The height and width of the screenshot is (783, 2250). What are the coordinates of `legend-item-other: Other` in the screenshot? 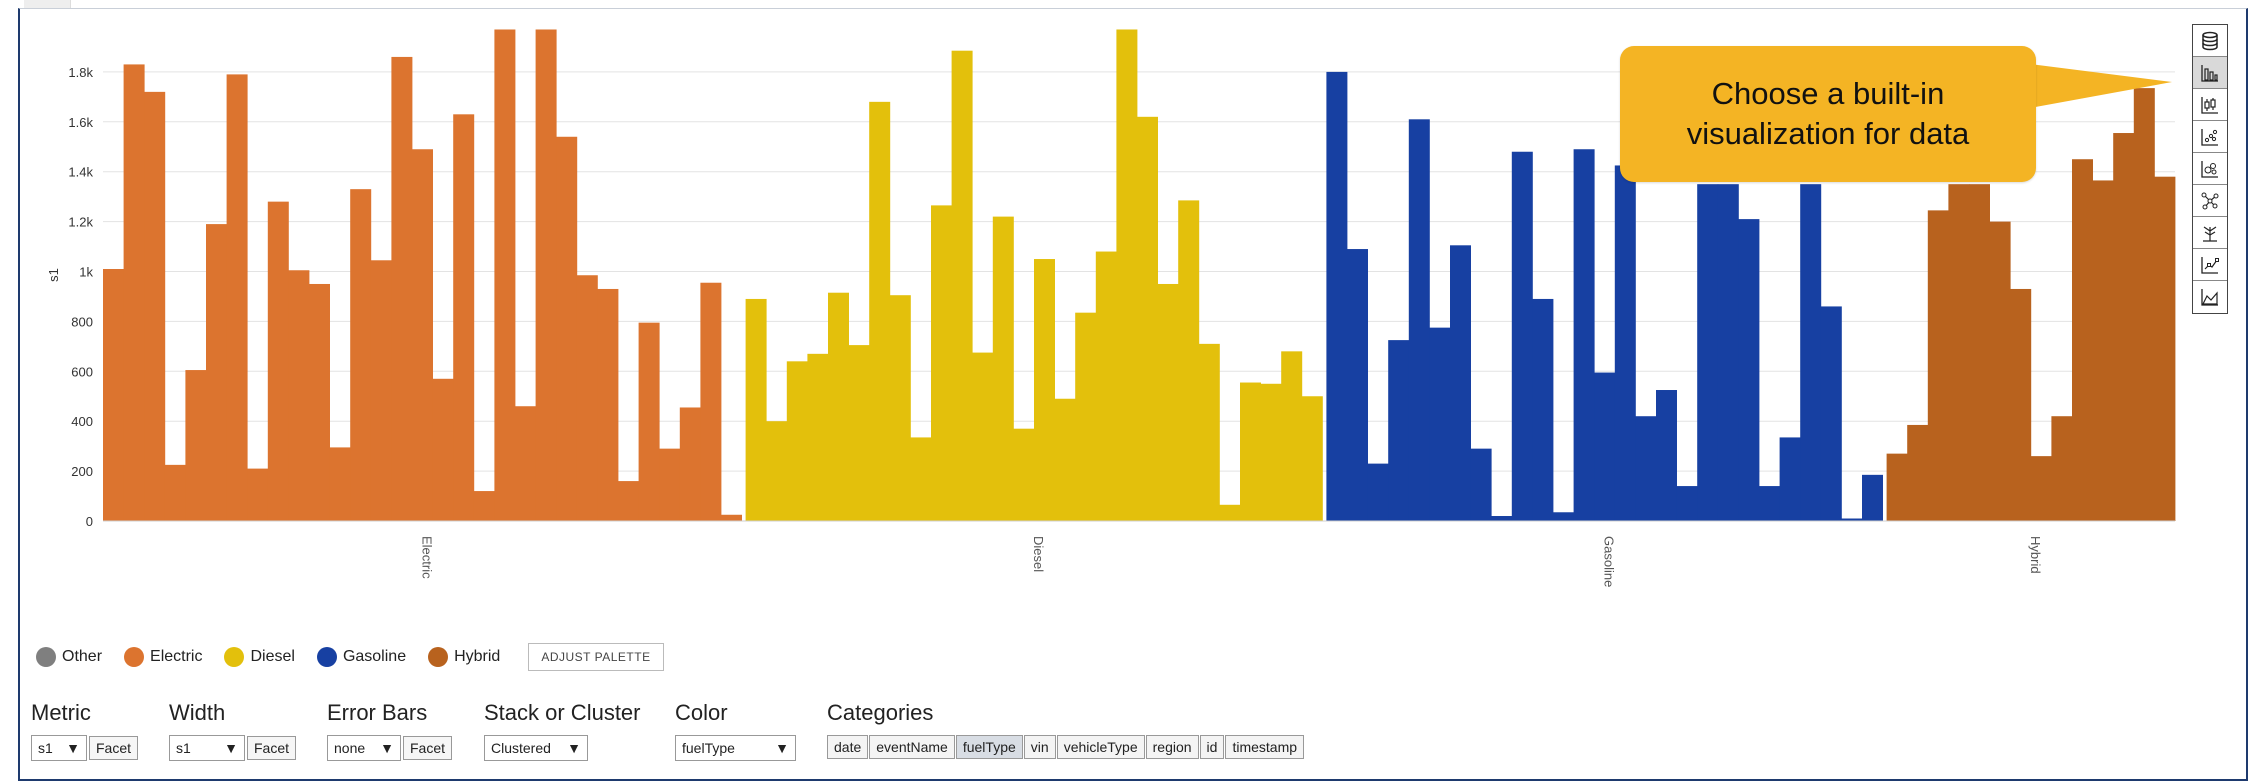 It's located at (69, 657).